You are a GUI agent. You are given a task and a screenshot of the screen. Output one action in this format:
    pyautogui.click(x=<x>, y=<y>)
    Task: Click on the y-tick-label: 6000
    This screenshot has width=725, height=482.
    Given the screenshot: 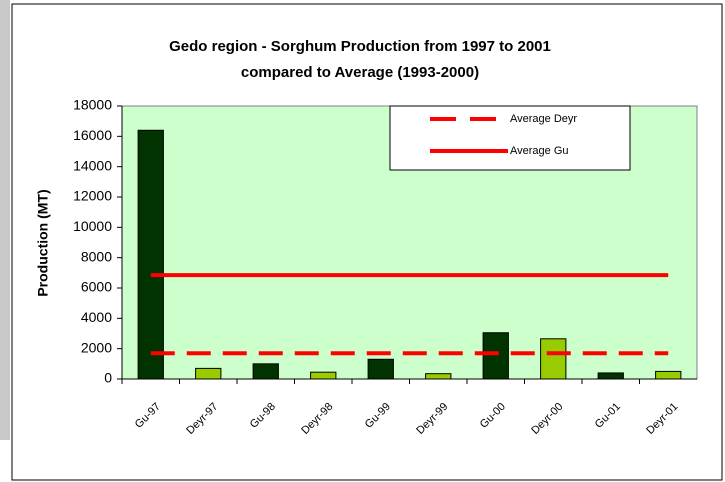 What is the action you would take?
    pyautogui.click(x=96, y=287)
    